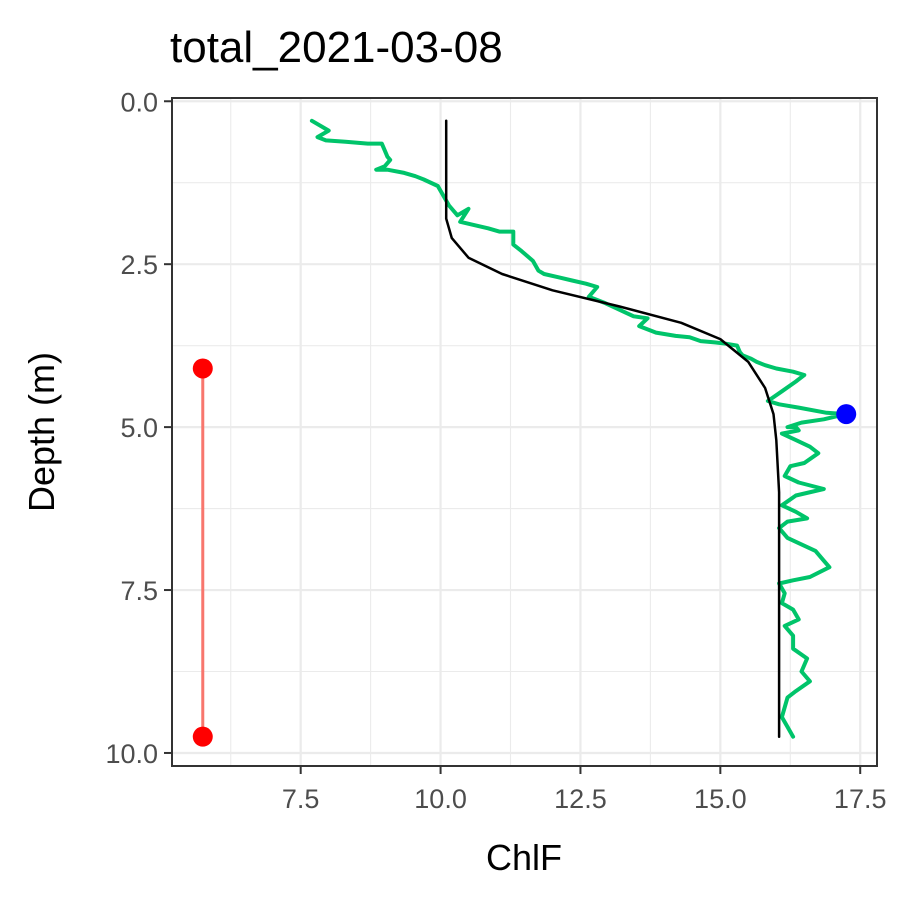 The height and width of the screenshot is (900, 900). I want to click on y-tick-label: 7.5, so click(139, 591).